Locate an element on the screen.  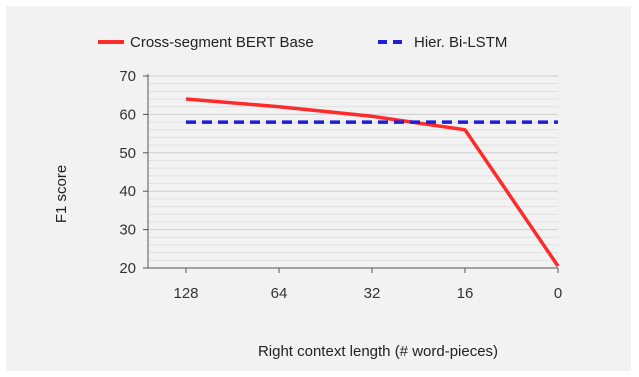
legend-label-cross-segment-bert: Cross-segment BERT Base is located at coordinates (222, 42).